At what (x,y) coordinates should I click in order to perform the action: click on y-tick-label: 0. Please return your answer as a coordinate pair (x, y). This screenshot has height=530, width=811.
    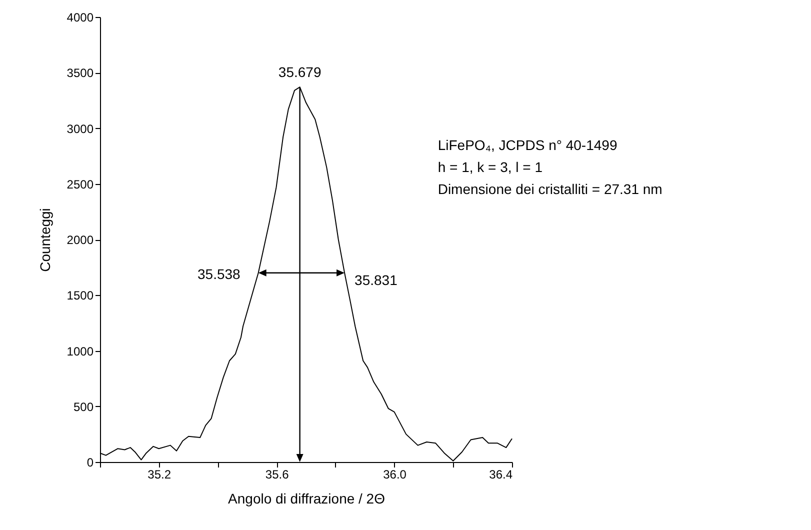
    Looking at the image, I should click on (90, 463).